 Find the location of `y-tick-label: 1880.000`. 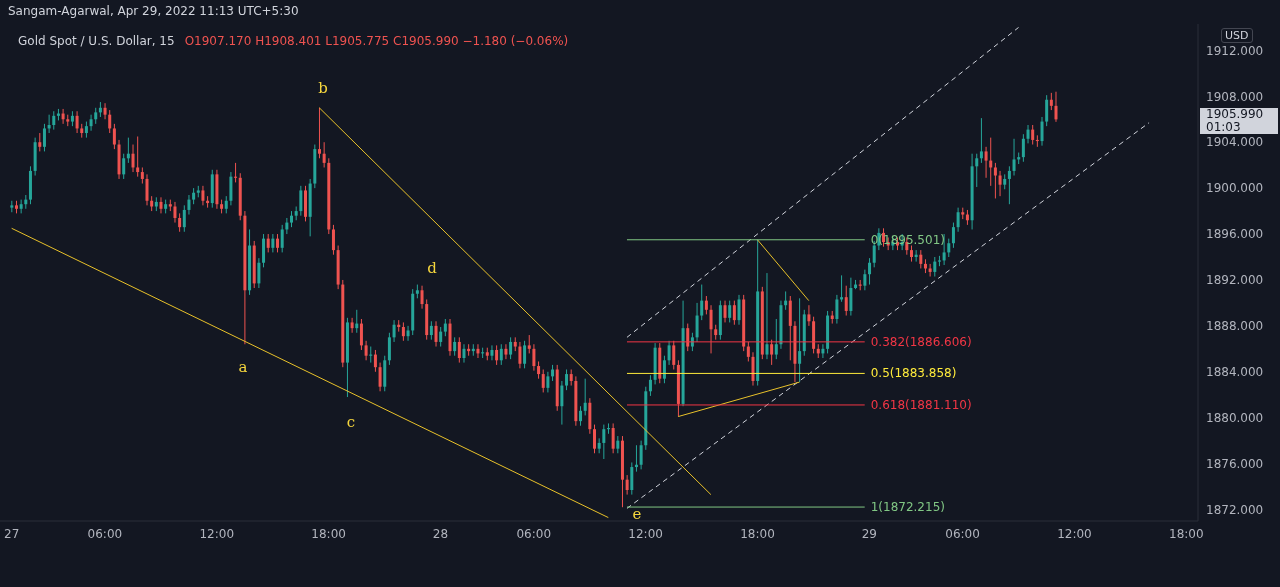

y-tick-label: 1880.000 is located at coordinates (1235, 417).